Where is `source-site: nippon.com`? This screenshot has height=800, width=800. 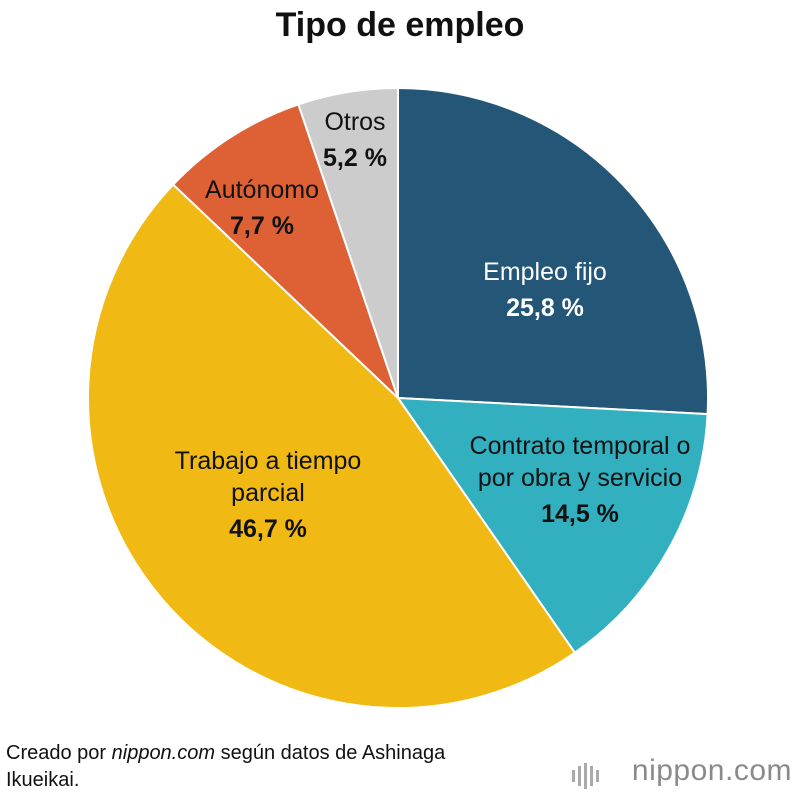 source-site: nippon.com is located at coordinates (163, 753).